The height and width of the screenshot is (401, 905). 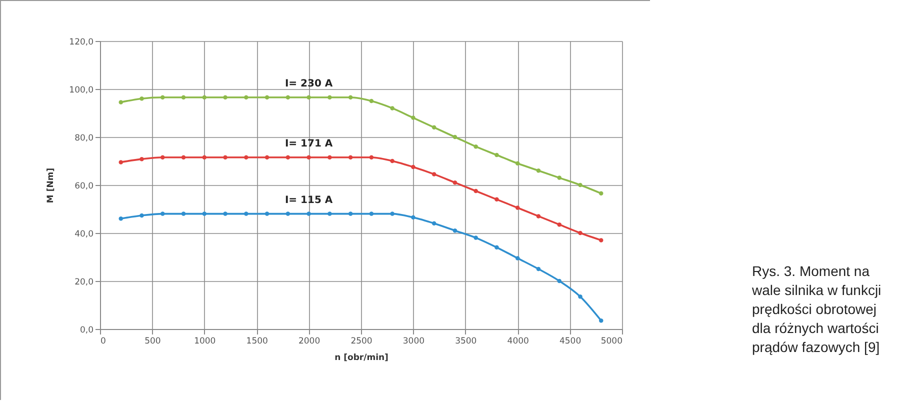 What do you see at coordinates (817, 309) in the screenshot?
I see `text: Rys. 3. Moment na wale silnika w funkcji prędkości obrotowej dla różnych wartości prądów fazowych [9]` at bounding box center [817, 309].